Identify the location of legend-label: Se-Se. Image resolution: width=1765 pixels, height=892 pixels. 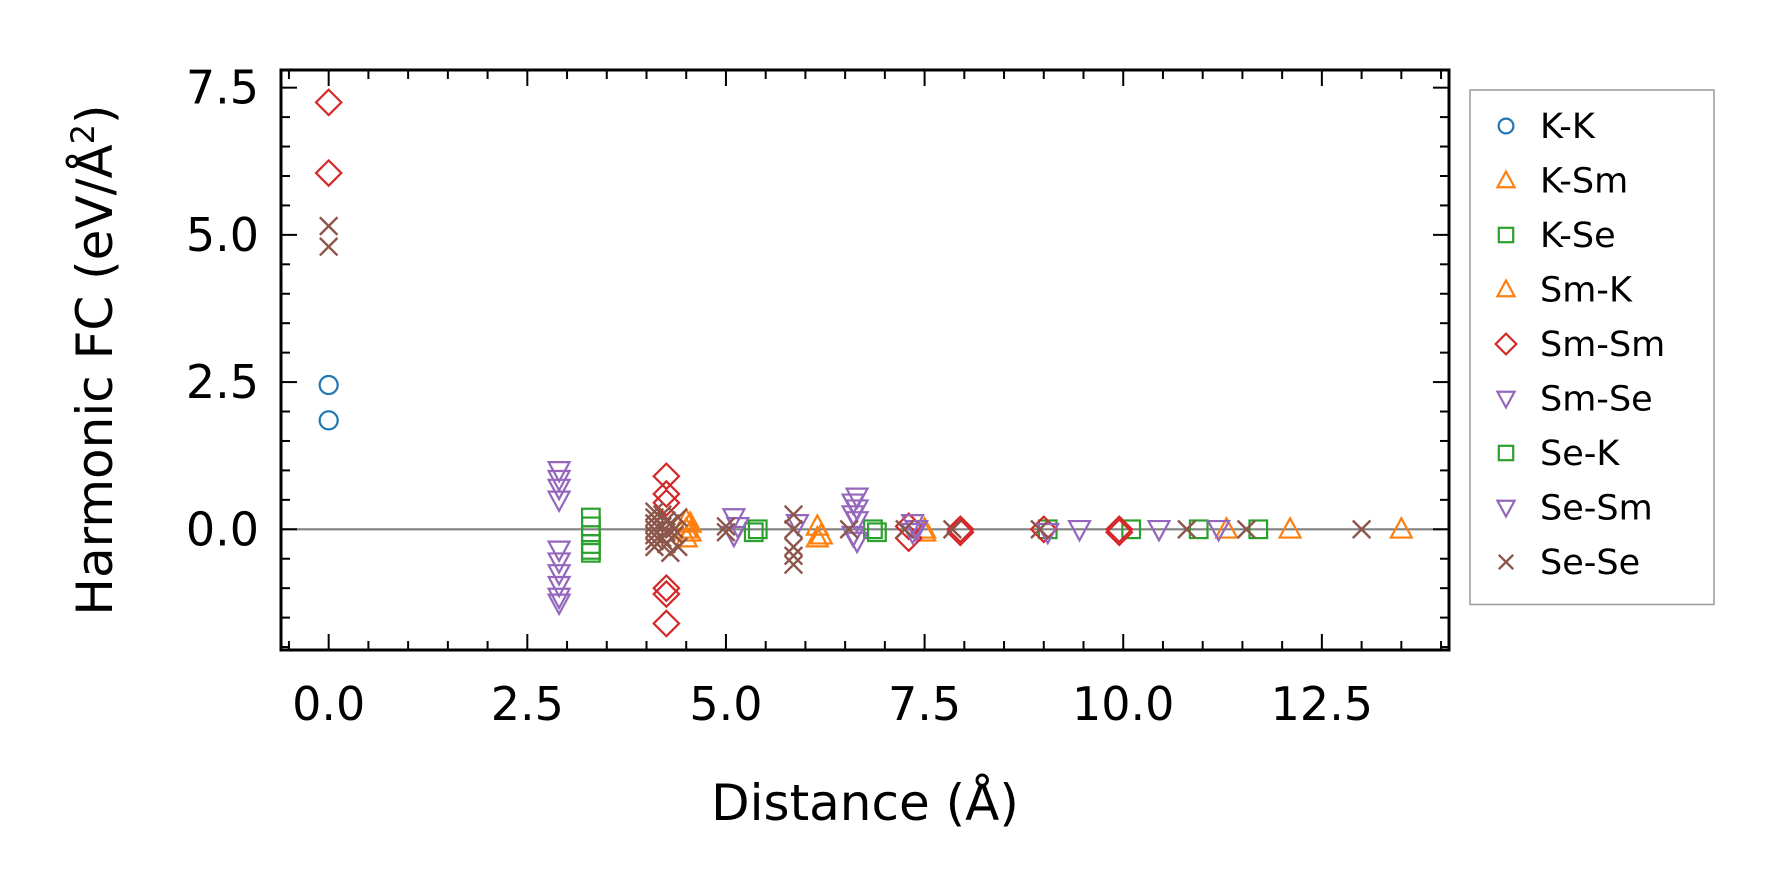
(1590, 563).